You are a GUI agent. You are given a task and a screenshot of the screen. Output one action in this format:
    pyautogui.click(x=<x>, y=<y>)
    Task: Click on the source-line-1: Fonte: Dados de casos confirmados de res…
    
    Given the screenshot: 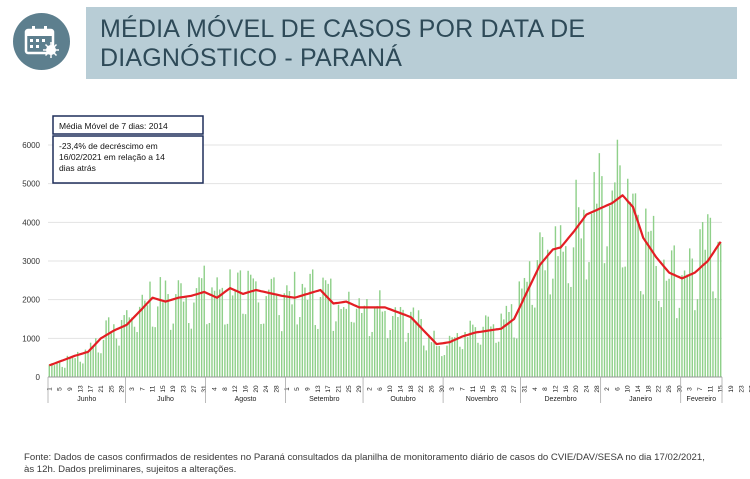 What is the action you would take?
    pyautogui.click(x=364, y=457)
    